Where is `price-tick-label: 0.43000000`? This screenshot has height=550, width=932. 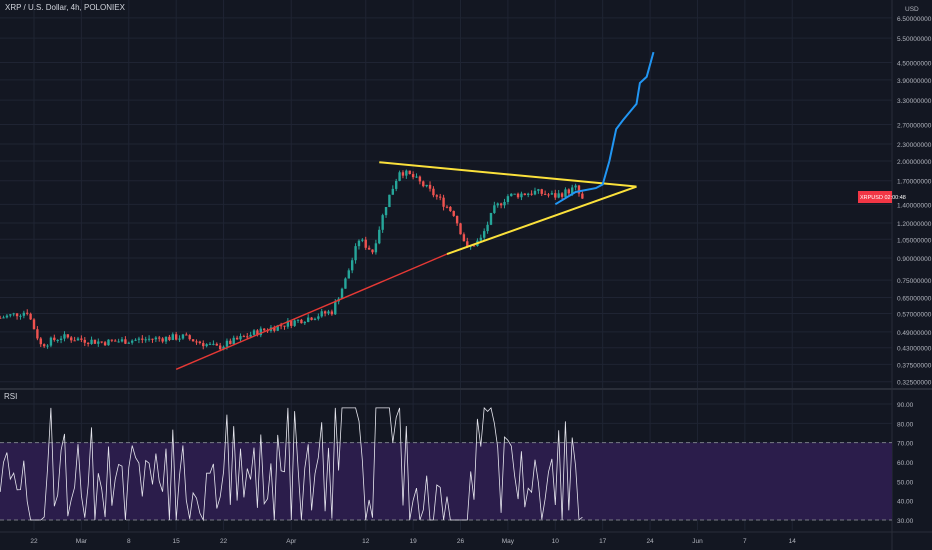
price-tick-label: 0.43000000 is located at coordinates (914, 349).